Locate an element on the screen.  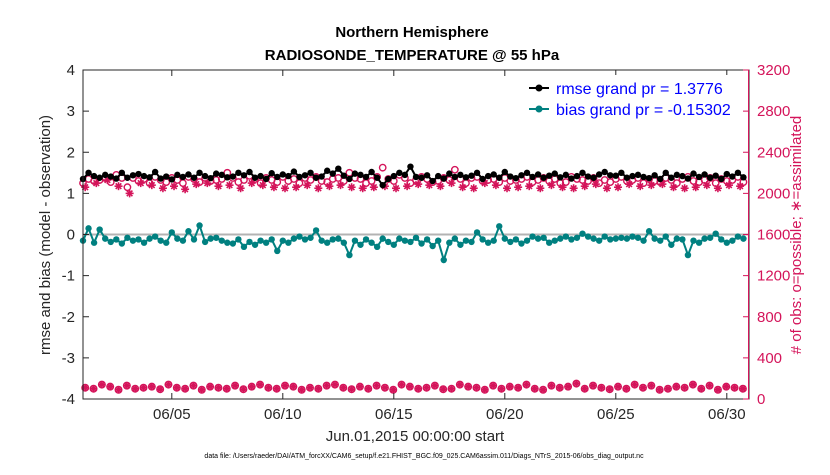
right-axis: 0 400 800 1200 1600 2000 2400 2800 3200 is located at coordinates (766, 235).